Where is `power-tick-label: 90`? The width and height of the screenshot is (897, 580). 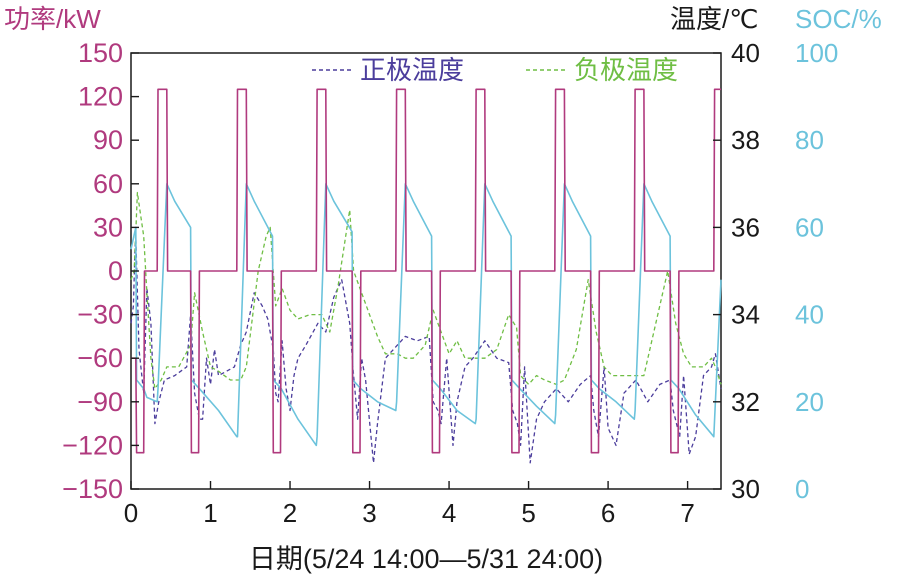 power-tick-label: 90 is located at coordinates (108, 140).